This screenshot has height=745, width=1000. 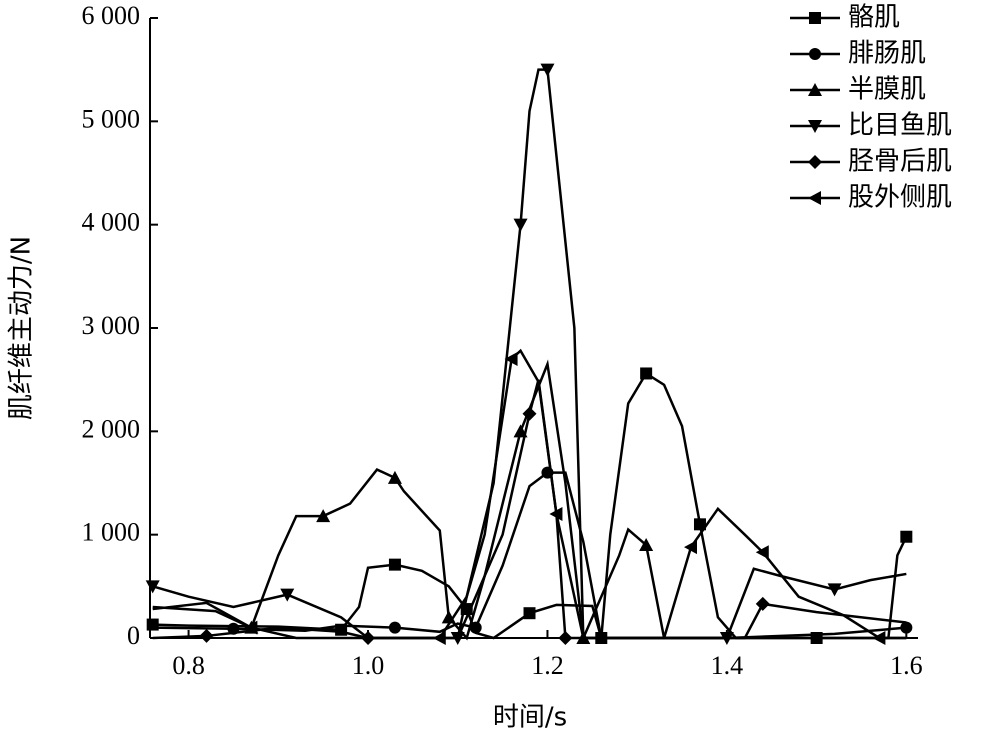 What do you see at coordinates (368, 665) in the screenshot?
I see `x-tick-label: 1.0` at bounding box center [368, 665].